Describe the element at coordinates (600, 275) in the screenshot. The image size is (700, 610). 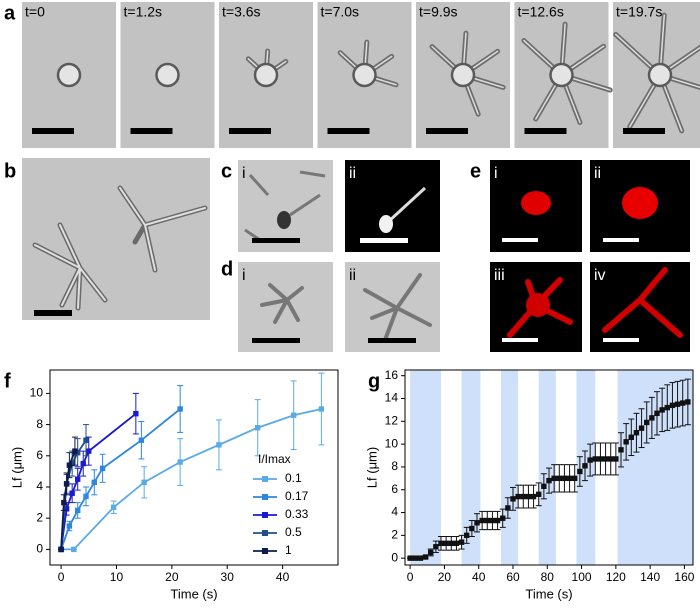
I see `sub-label: iv` at that location.